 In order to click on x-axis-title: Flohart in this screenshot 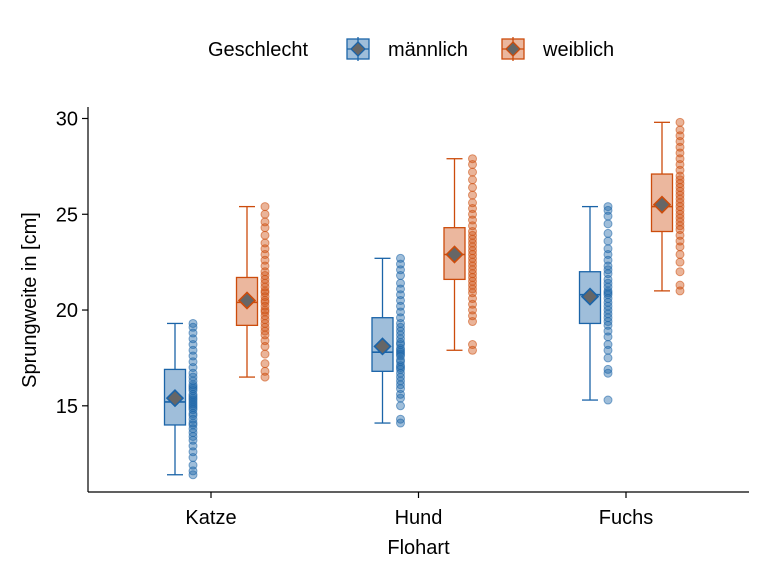, I will do `click(418, 548)`.